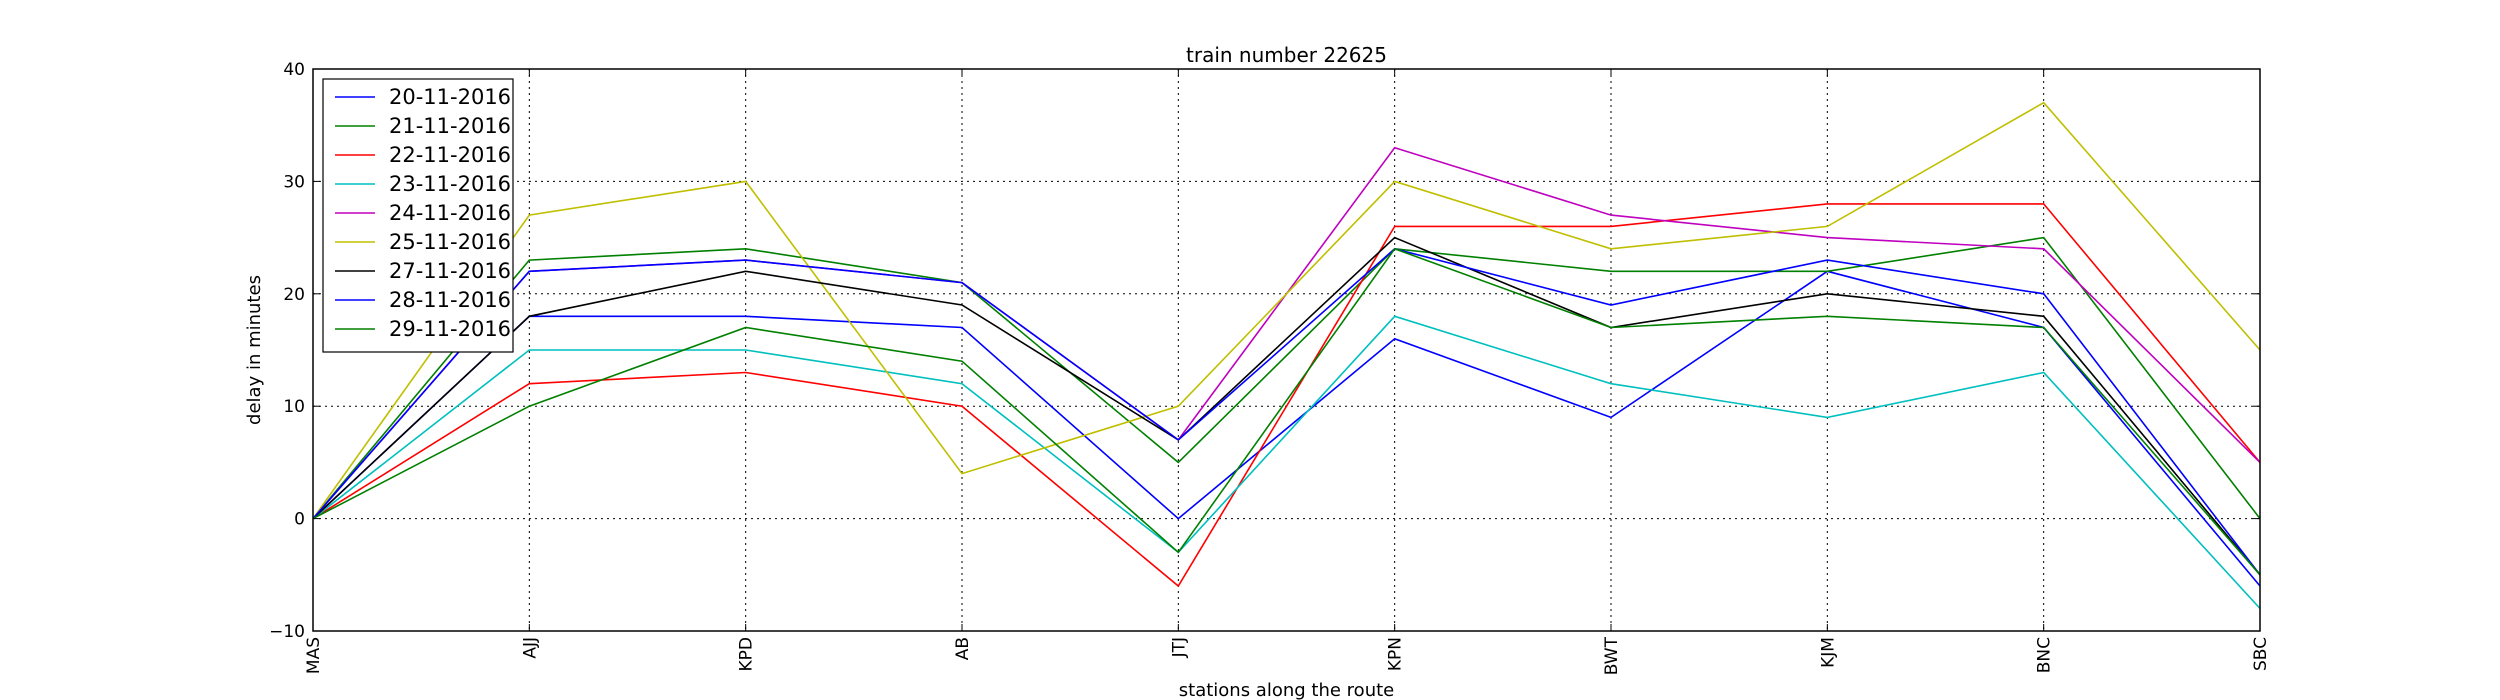 The image size is (2500, 700). Describe the element at coordinates (287, 632) in the screenshot. I see `y-tick-label: −10` at that location.